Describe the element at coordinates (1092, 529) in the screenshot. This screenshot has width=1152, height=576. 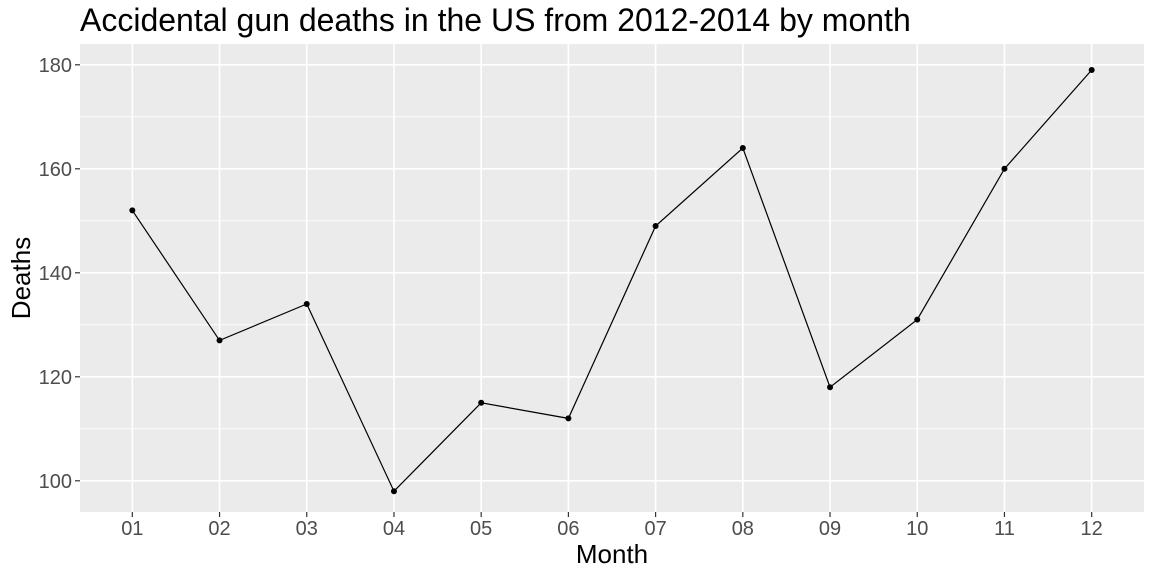
I see `x-tick-label: 12` at that location.